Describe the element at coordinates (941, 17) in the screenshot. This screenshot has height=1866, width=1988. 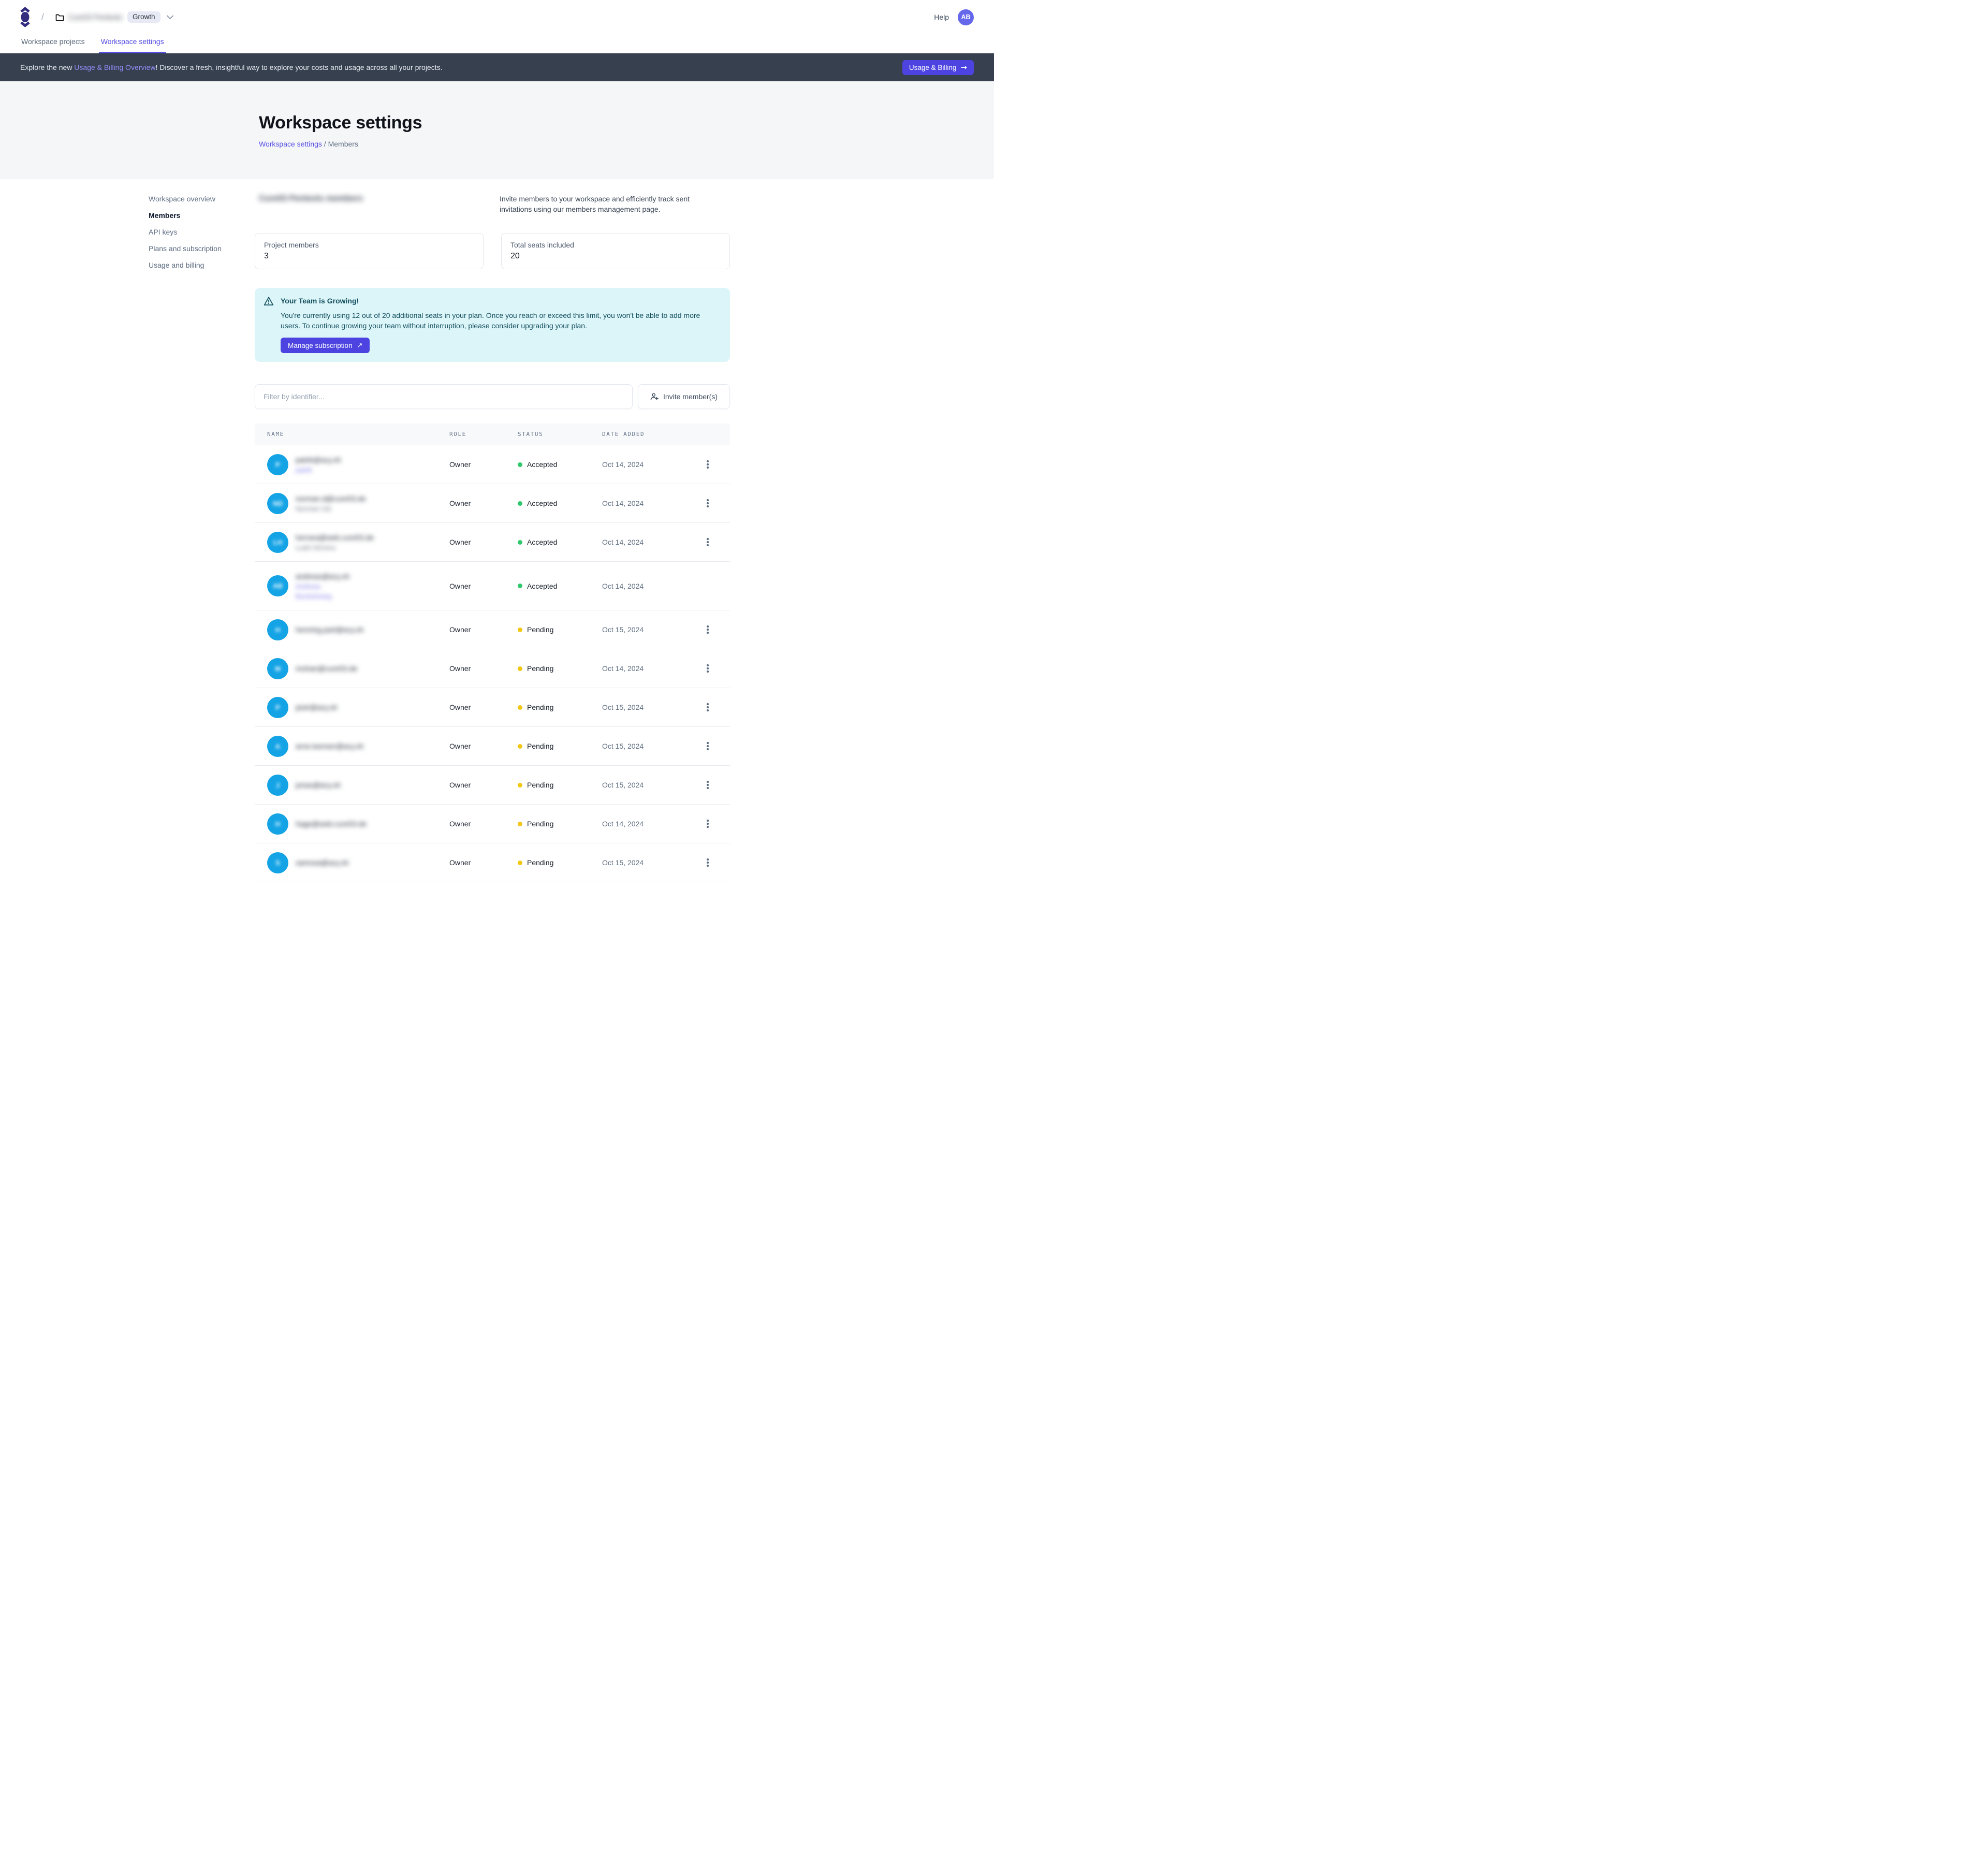
I see `help-link: Help` at that location.